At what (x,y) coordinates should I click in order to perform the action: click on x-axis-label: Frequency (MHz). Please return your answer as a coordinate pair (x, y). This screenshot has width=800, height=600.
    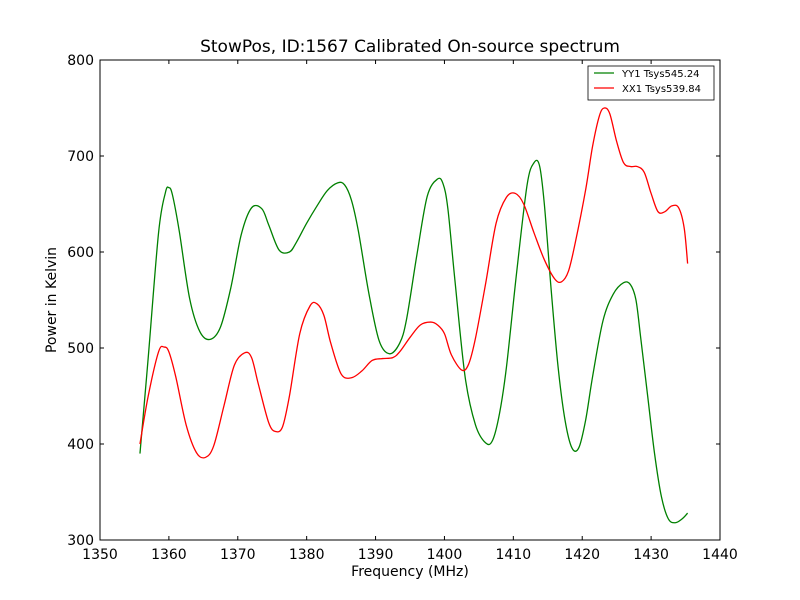
    Looking at the image, I should click on (410, 572).